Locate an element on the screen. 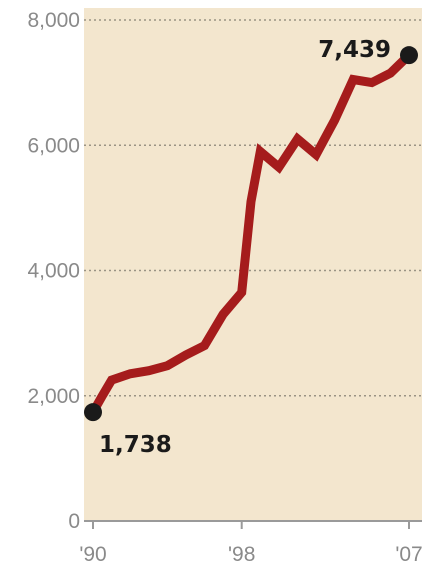  y-tick-label: 6,000 is located at coordinates (53, 145).